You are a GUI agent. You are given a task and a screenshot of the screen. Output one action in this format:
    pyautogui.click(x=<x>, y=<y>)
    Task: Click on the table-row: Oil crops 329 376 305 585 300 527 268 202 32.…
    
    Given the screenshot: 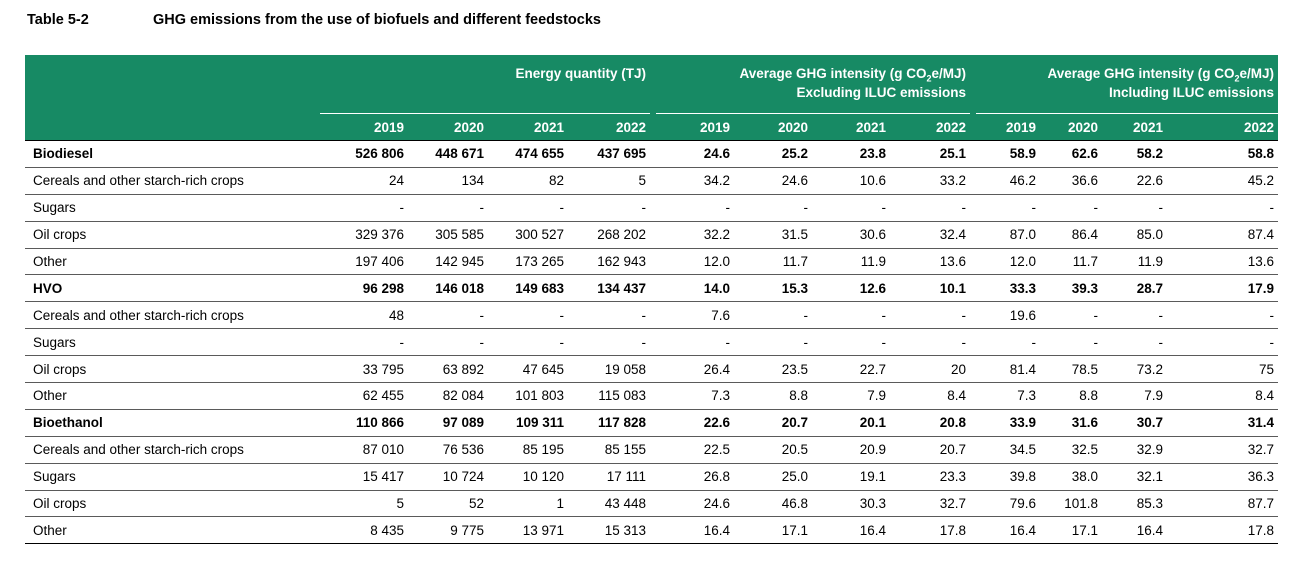 What is the action you would take?
    pyautogui.click(x=652, y=235)
    